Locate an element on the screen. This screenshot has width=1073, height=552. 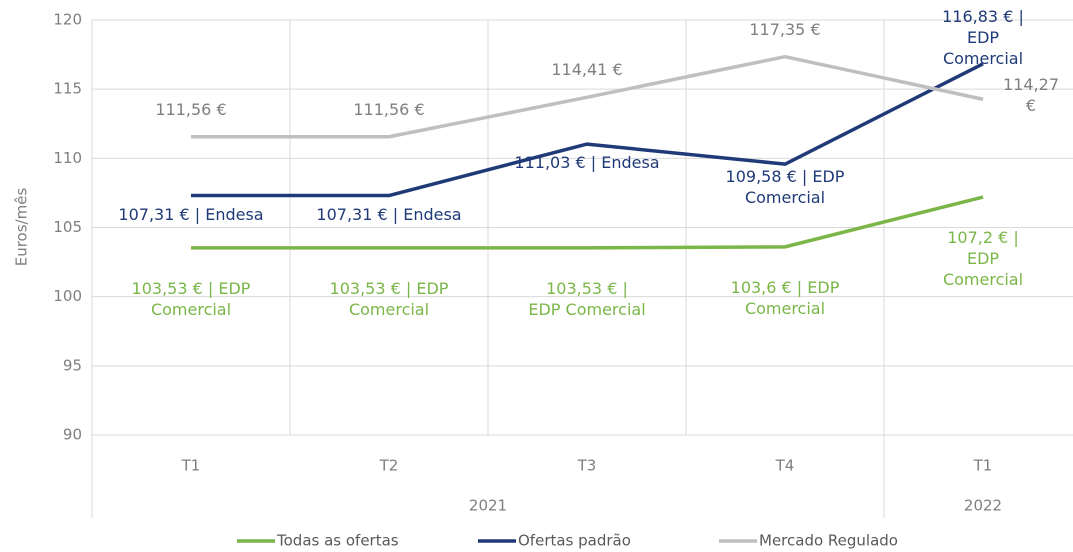
y-tick-label: 110 is located at coordinates (67, 158).